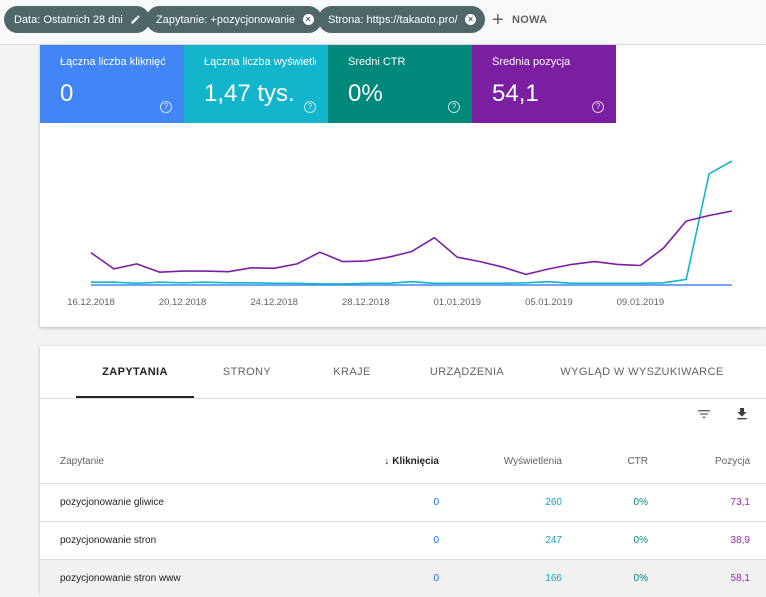 Image resolution: width=766 pixels, height=597 pixels. Describe the element at coordinates (532, 461) in the screenshot. I see `column-header-impressions: Wyświetlenia` at that location.